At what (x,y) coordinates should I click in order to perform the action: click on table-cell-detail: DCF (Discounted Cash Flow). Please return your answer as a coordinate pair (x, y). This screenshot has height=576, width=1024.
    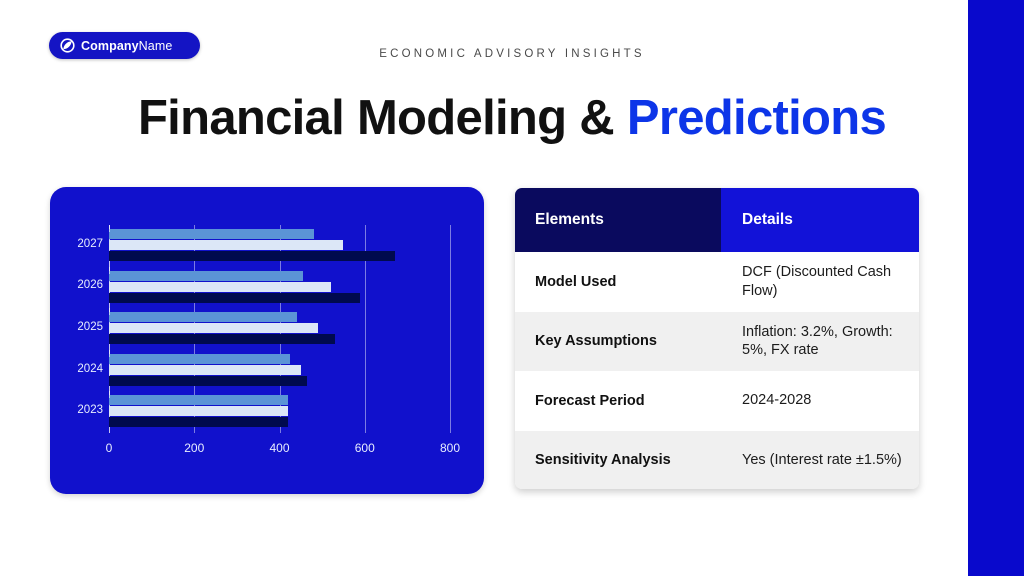
    Looking at the image, I should click on (817, 281).